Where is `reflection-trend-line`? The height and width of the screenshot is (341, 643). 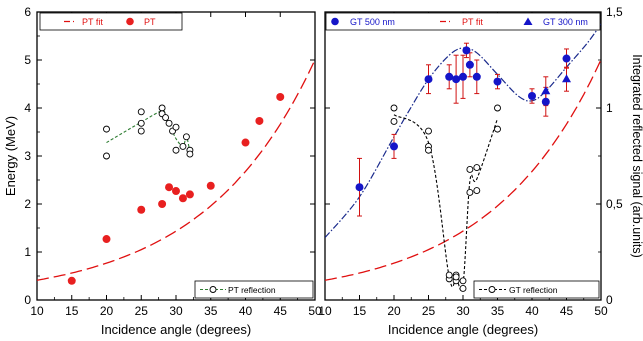 reflection-trend-line is located at coordinates (446, 203).